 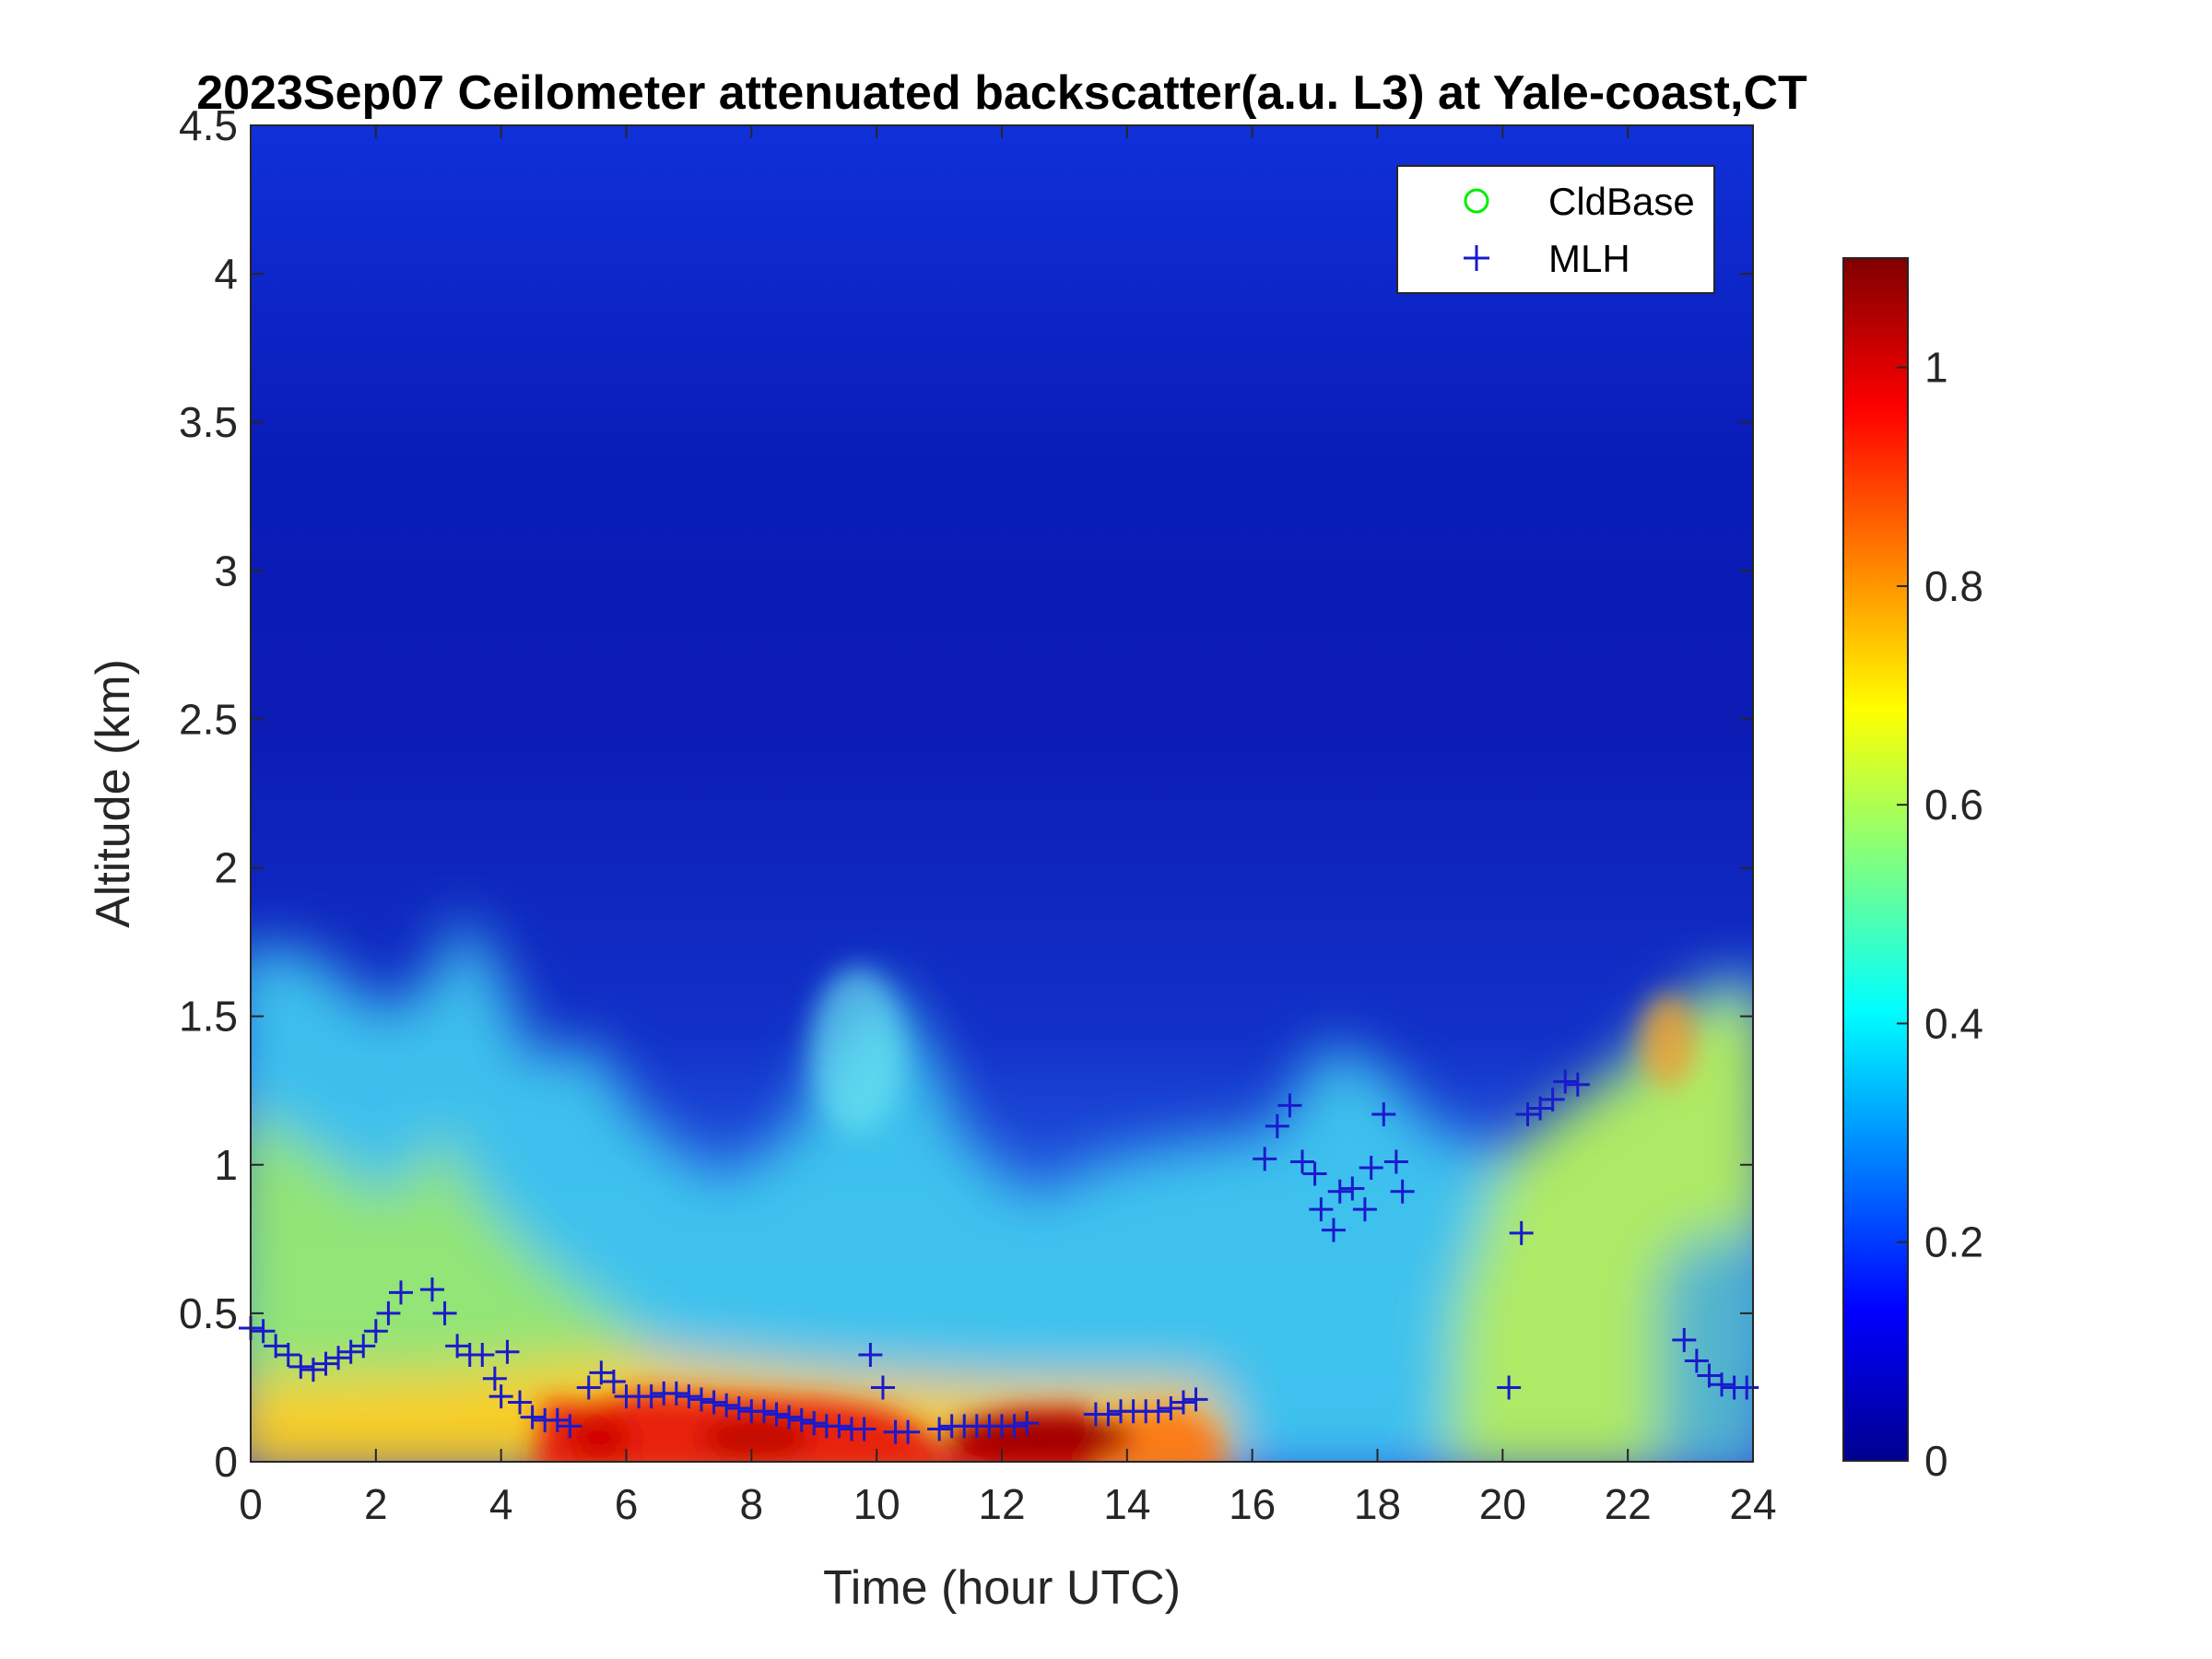 I want to click on colorbar-tick-label: 0.4, so click(x=1953, y=1023).